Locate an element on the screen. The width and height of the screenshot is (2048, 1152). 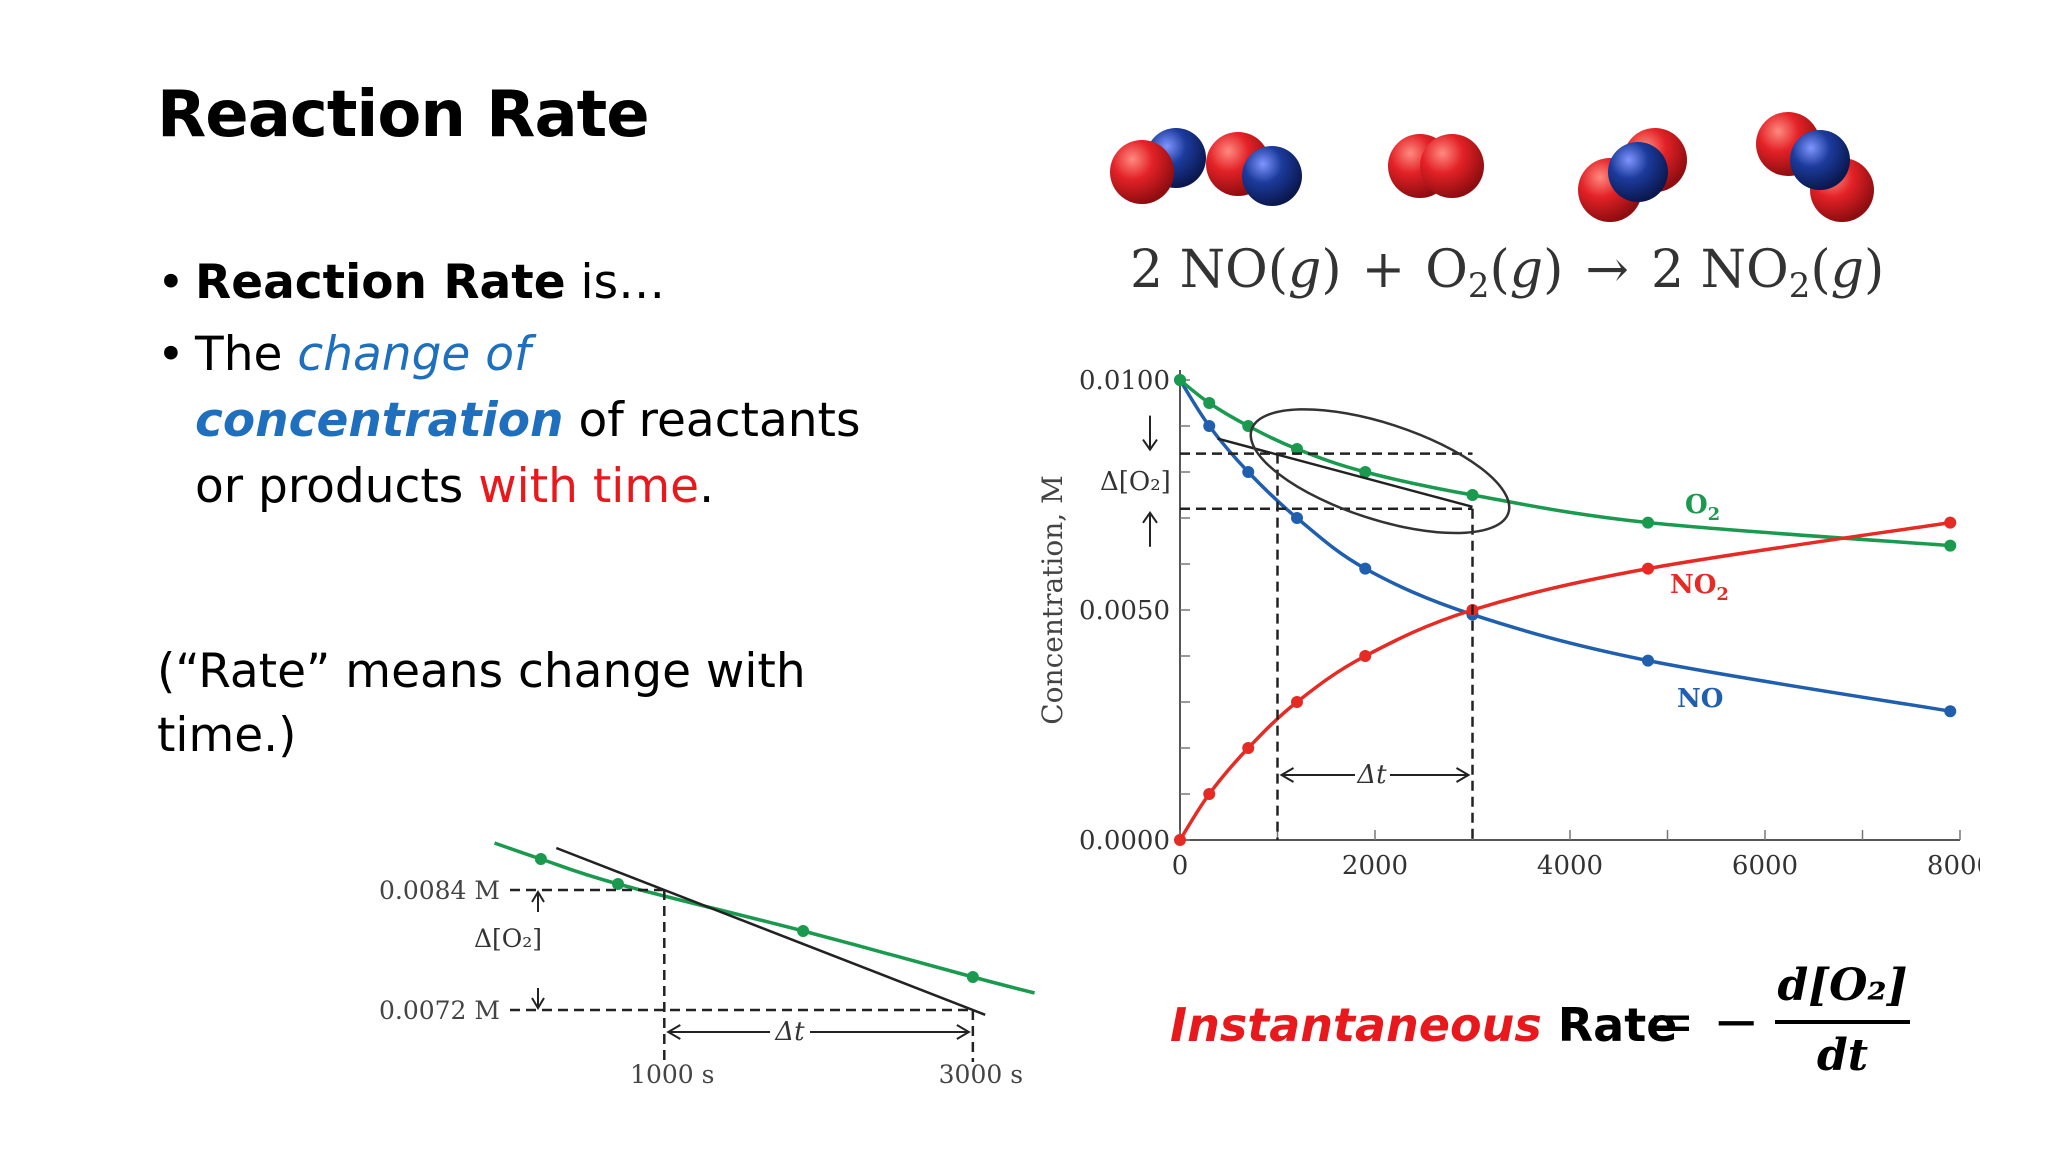
formula-left: Instantaneous Rate is located at coordinates (1423, 1025).